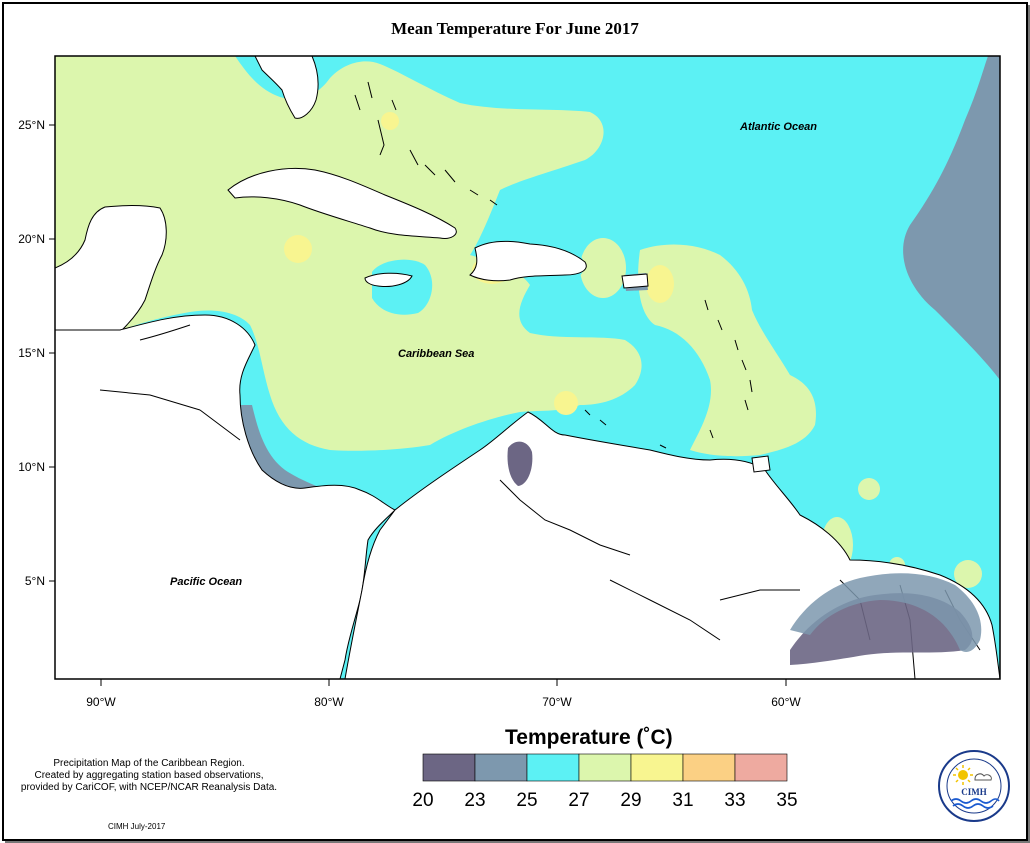 The image size is (1030, 843). What do you see at coordinates (557, 702) in the screenshot?
I see `lon-tick-70: 70°W` at bounding box center [557, 702].